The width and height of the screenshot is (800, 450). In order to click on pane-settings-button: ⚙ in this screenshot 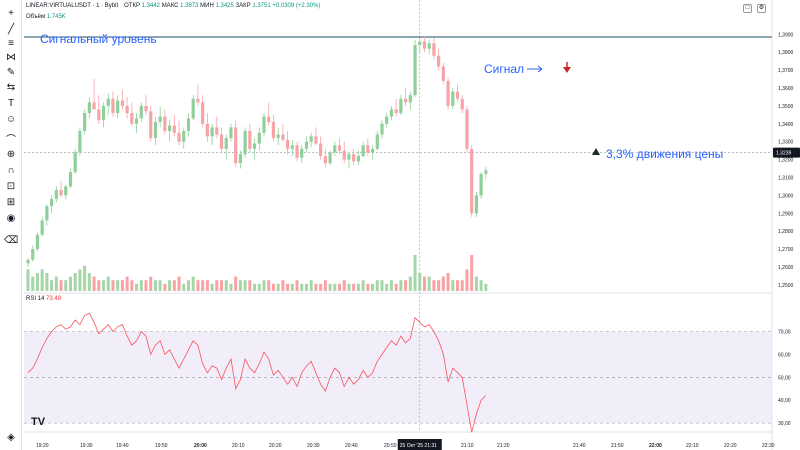, I will do `click(761, 8)`.